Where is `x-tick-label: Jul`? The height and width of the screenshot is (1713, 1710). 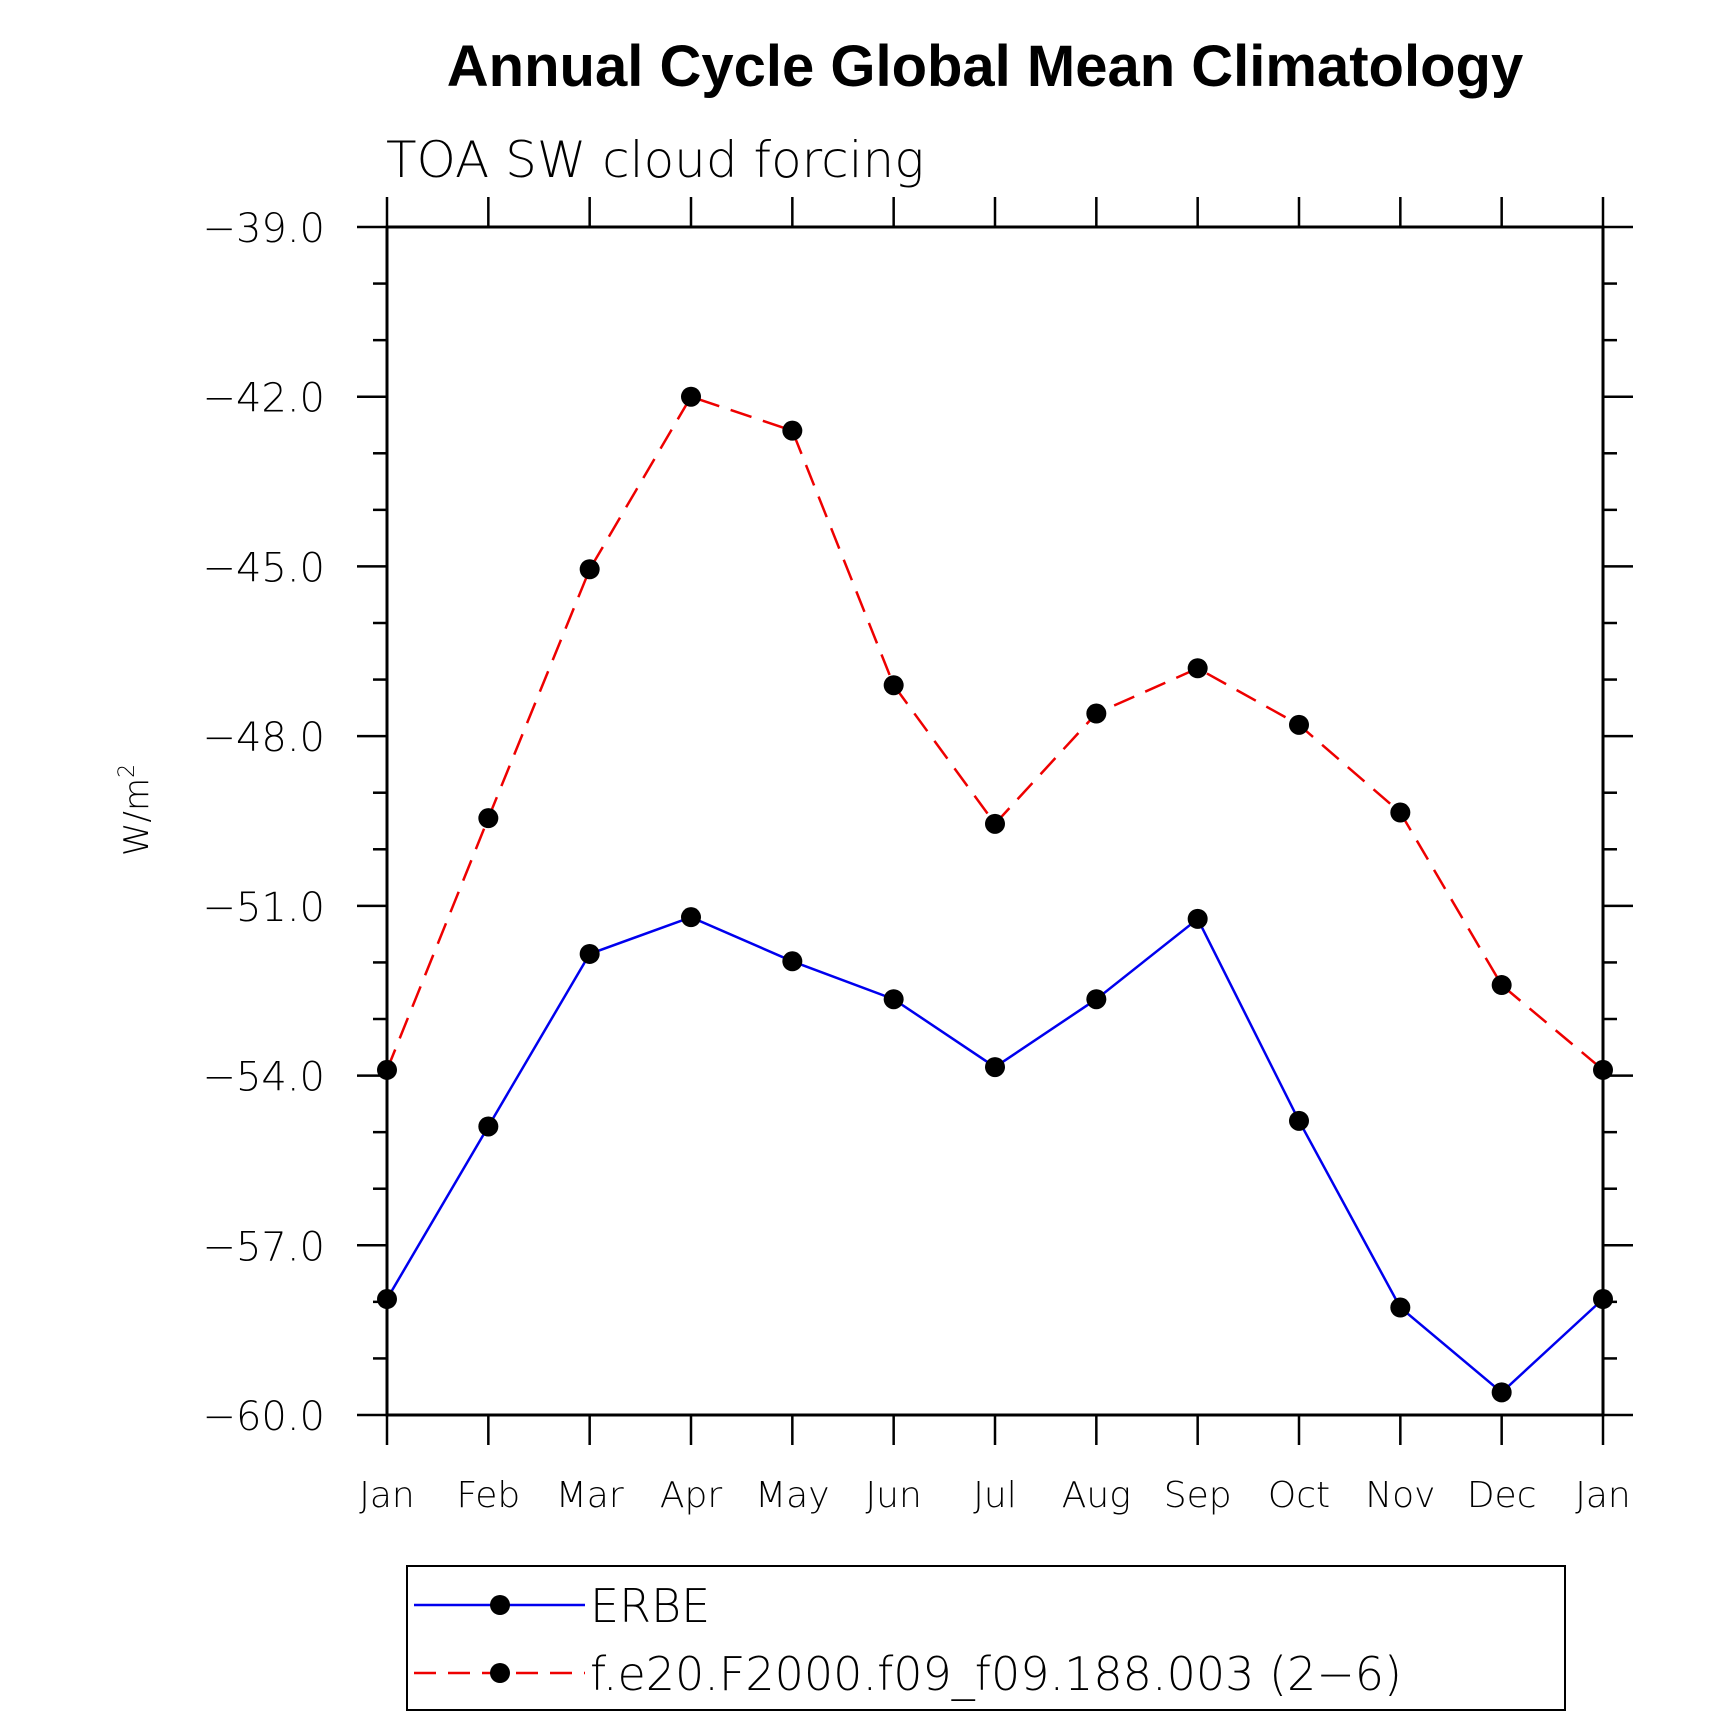 x-tick-label: Jul is located at coordinates (994, 1495).